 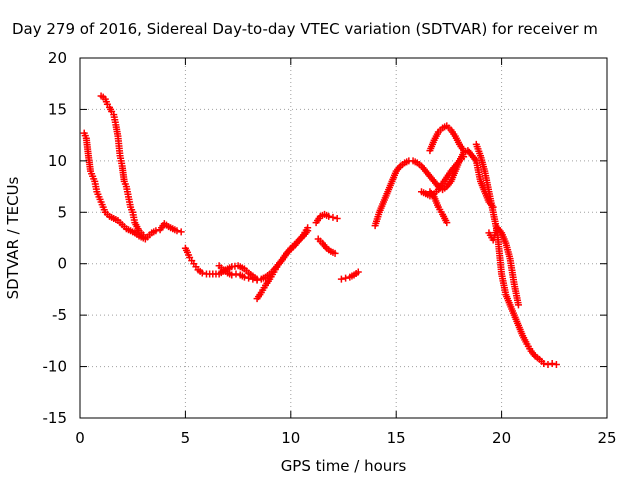 I want to click on x-tick-label: 15, so click(x=396, y=438).